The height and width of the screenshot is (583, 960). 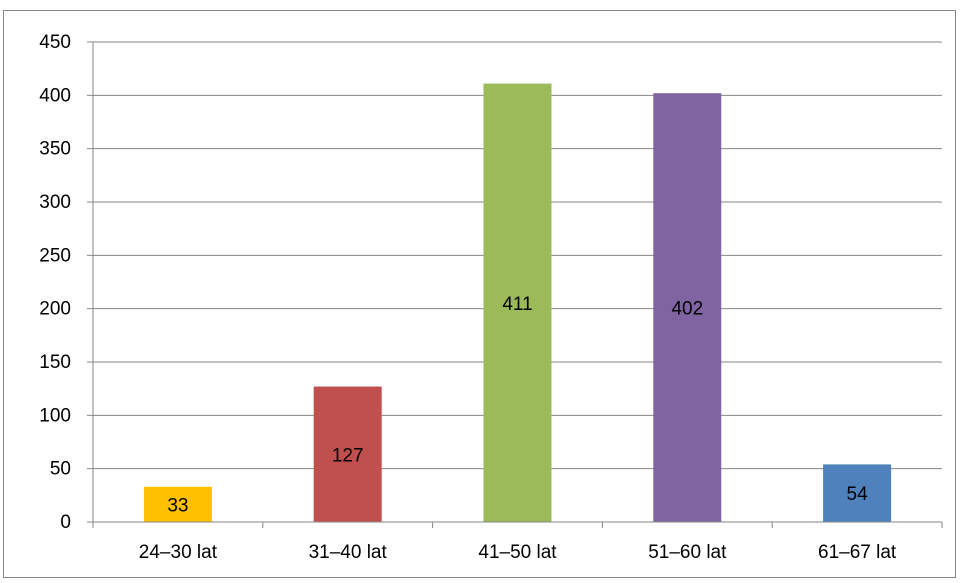 I want to click on y-axis-ticks: 0 50 100 150 200 250 300 350 400 450, so click(x=66, y=282).